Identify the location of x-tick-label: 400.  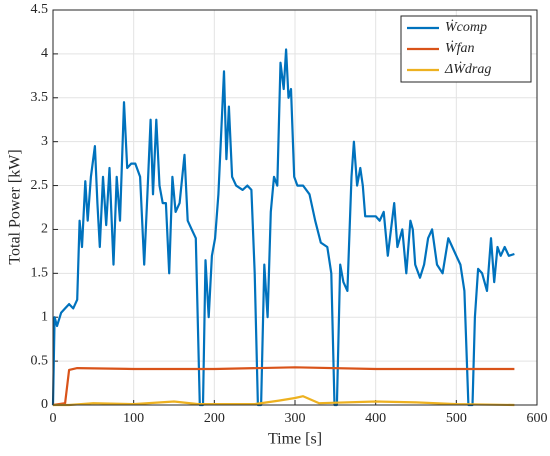
(375, 418).